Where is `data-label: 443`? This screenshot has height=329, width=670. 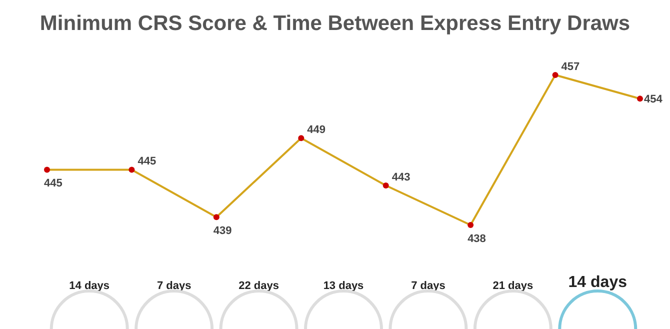
data-label: 443 is located at coordinates (401, 178).